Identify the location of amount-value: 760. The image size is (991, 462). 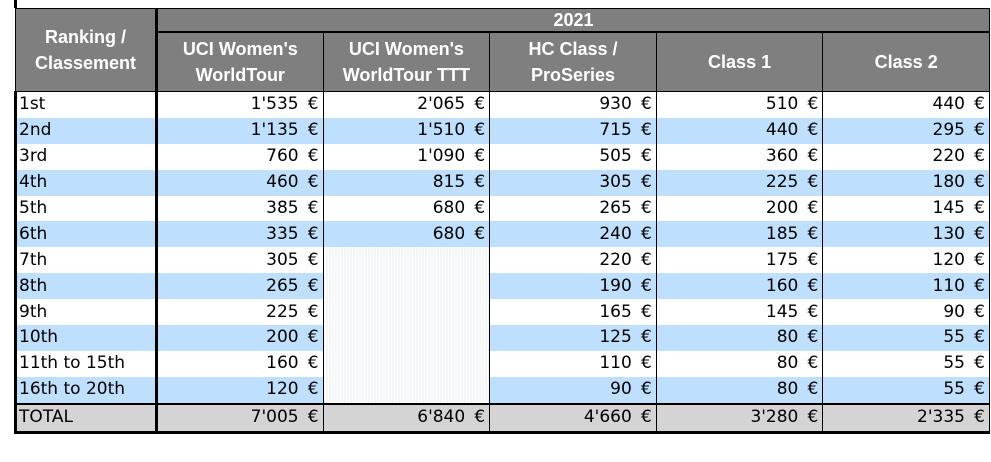
(282, 156).